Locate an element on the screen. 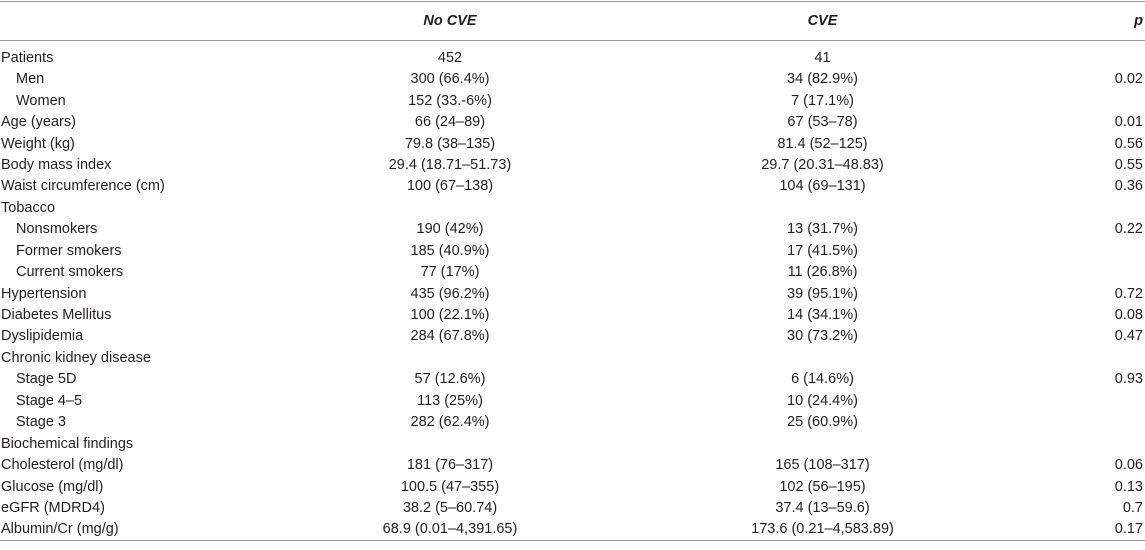 This screenshot has height=550, width=1145. table-cell: Women is located at coordinates (41, 100).